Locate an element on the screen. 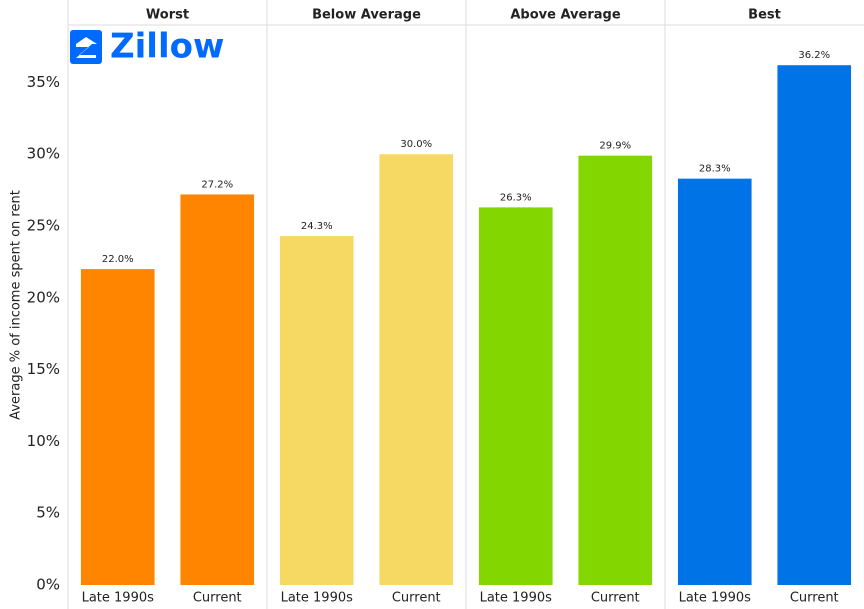 The height and width of the screenshot is (609, 864). value-label: 30.0% is located at coordinates (416, 144).